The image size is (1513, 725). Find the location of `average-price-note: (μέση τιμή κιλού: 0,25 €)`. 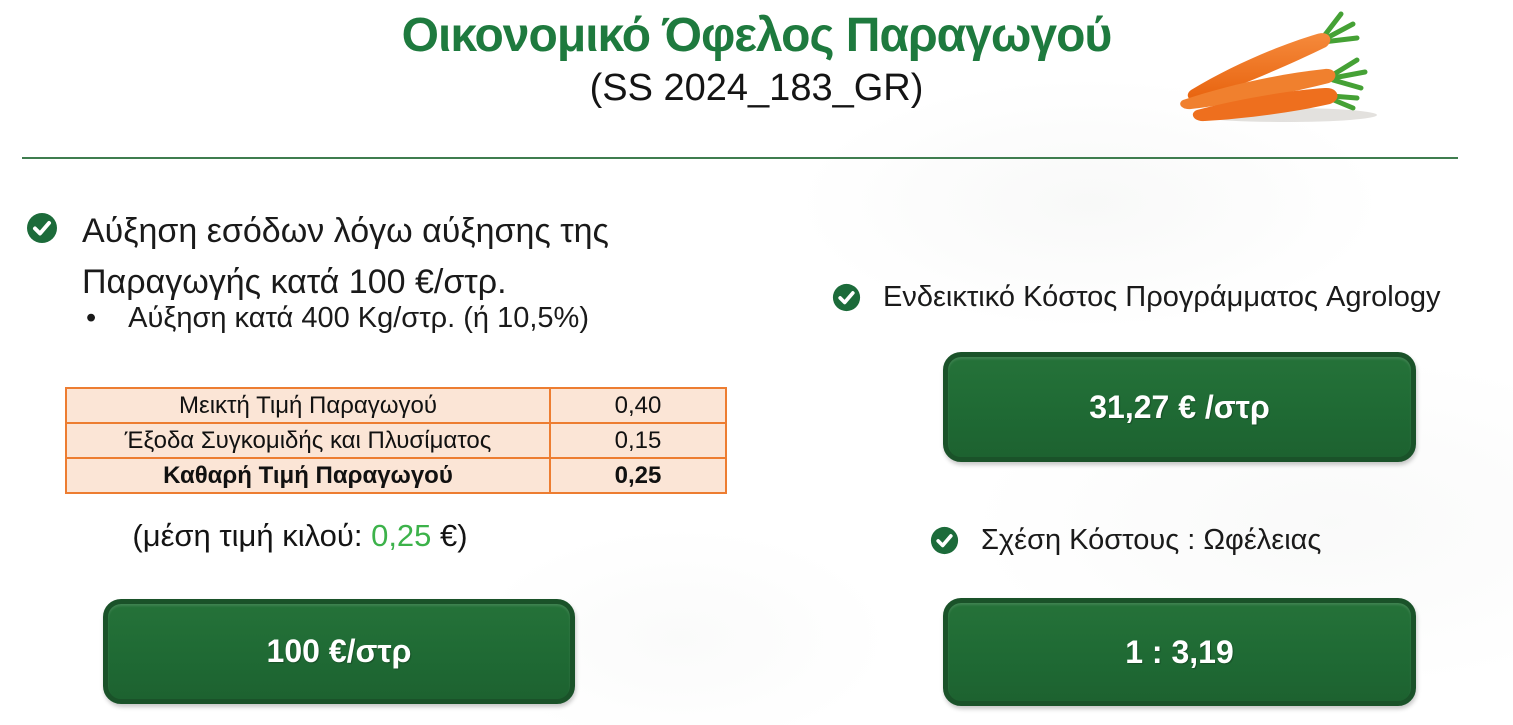

average-price-note: (μέση τιμή κιλού: 0,25 €) is located at coordinates (300, 536).